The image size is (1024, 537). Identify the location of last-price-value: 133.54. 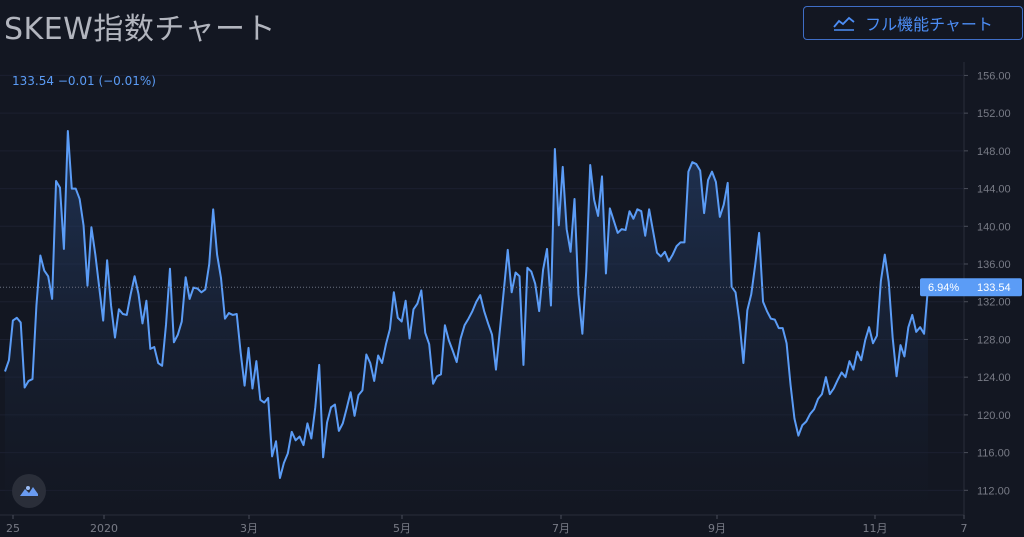
(994, 288).